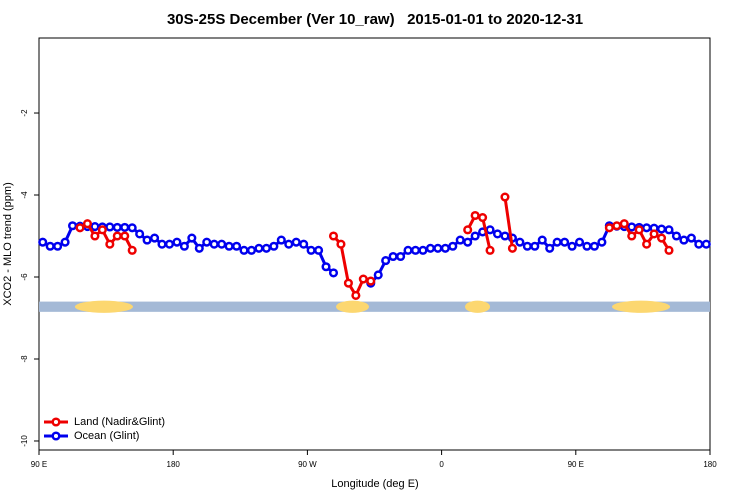 This screenshot has width=750, height=500. What do you see at coordinates (56, 436) in the screenshot?
I see `legend-marker` at bounding box center [56, 436].